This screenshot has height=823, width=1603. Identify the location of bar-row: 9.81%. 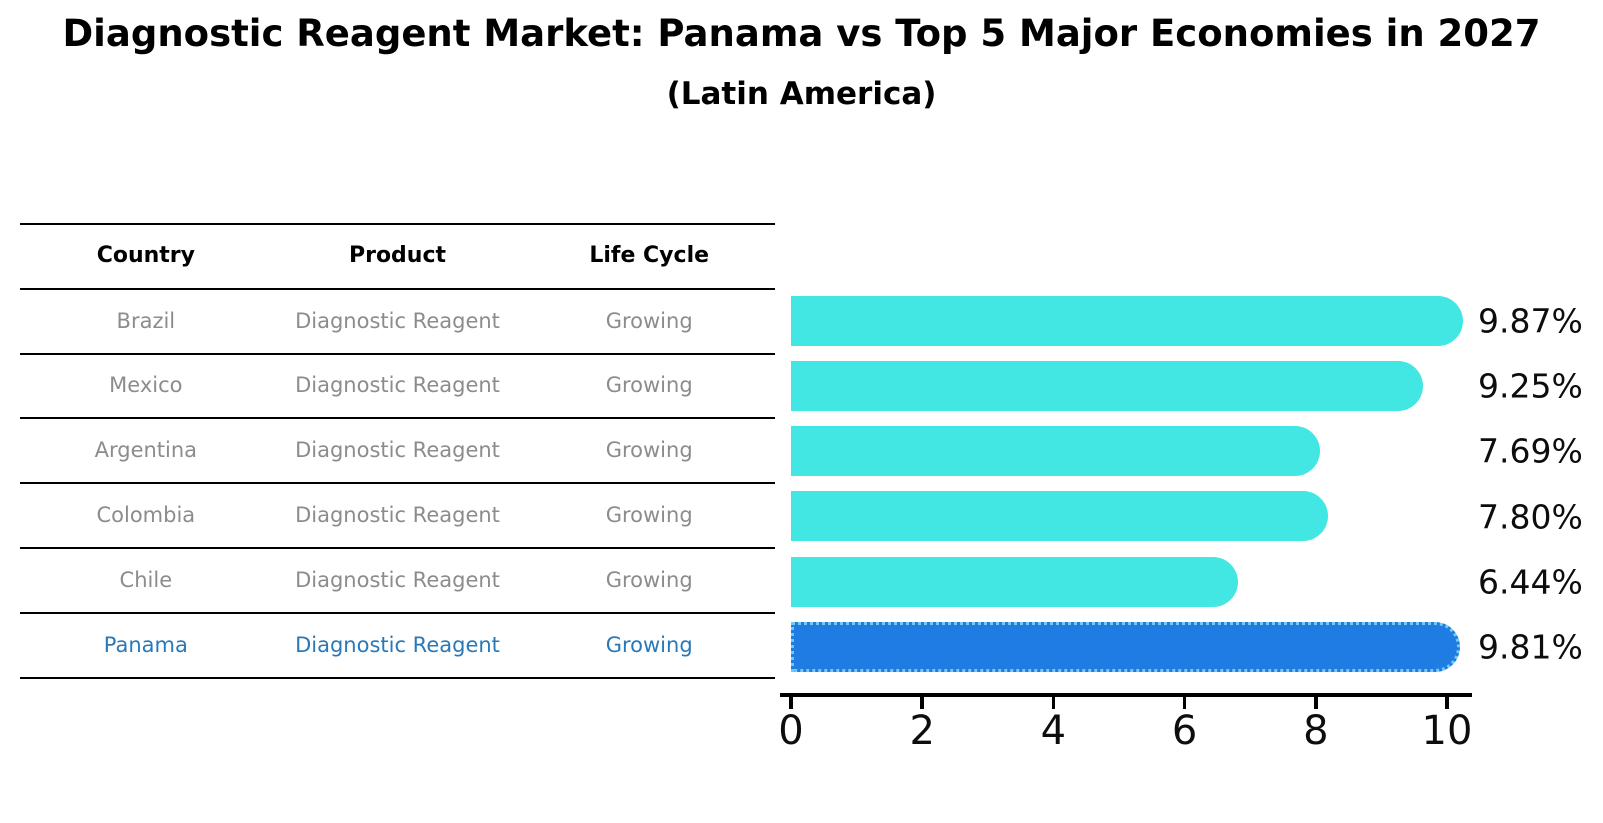
(1187, 647).